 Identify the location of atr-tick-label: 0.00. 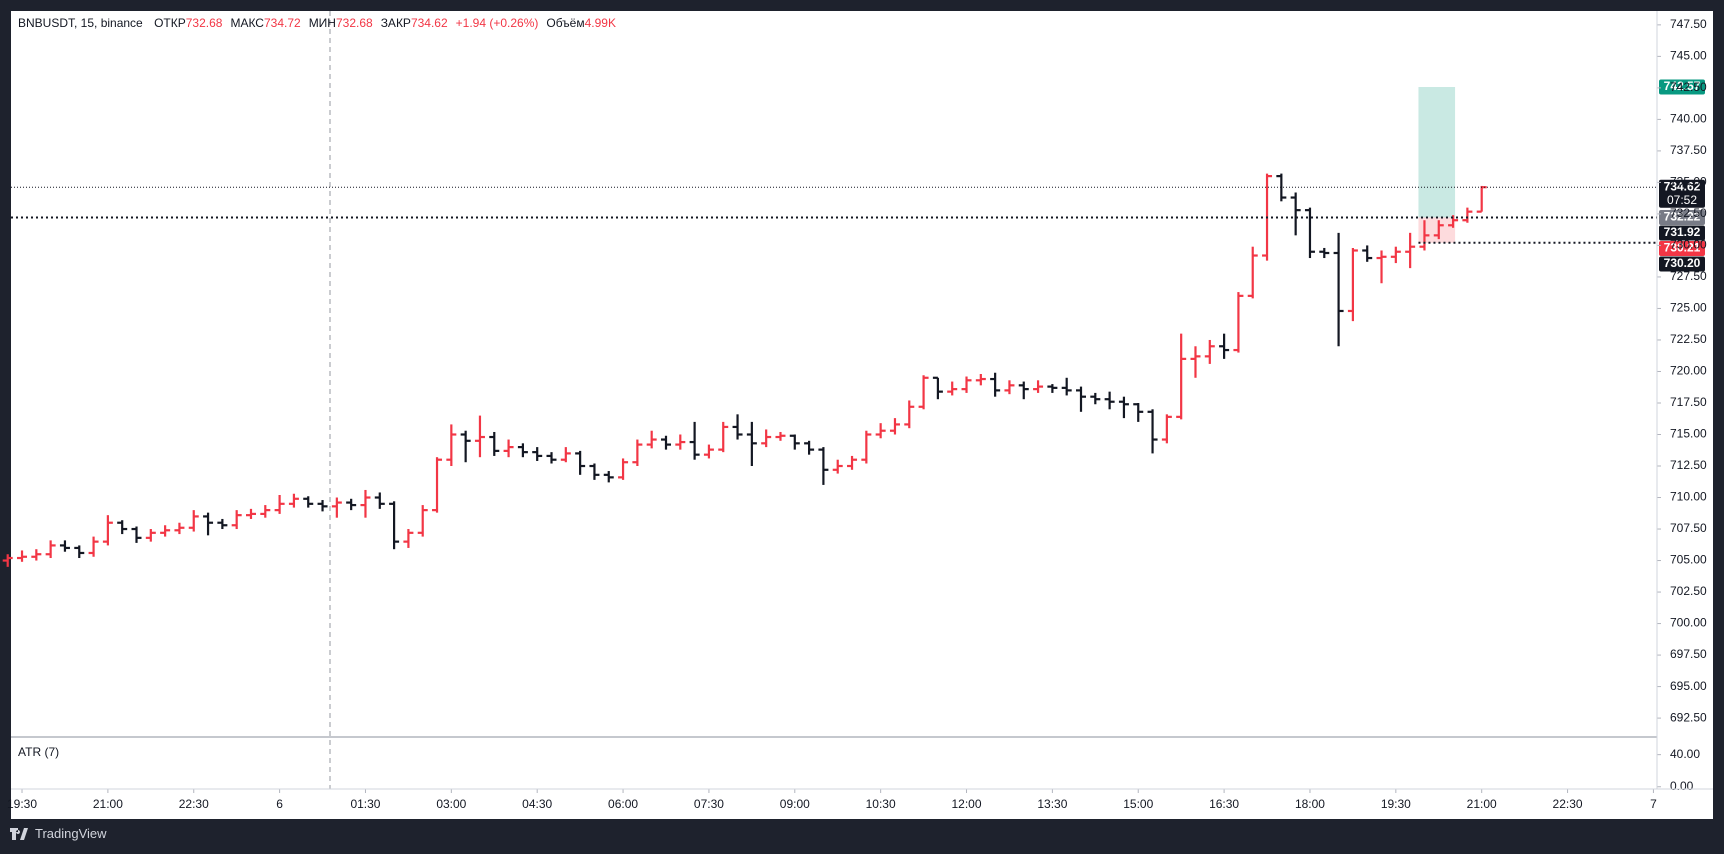
(1682, 786).